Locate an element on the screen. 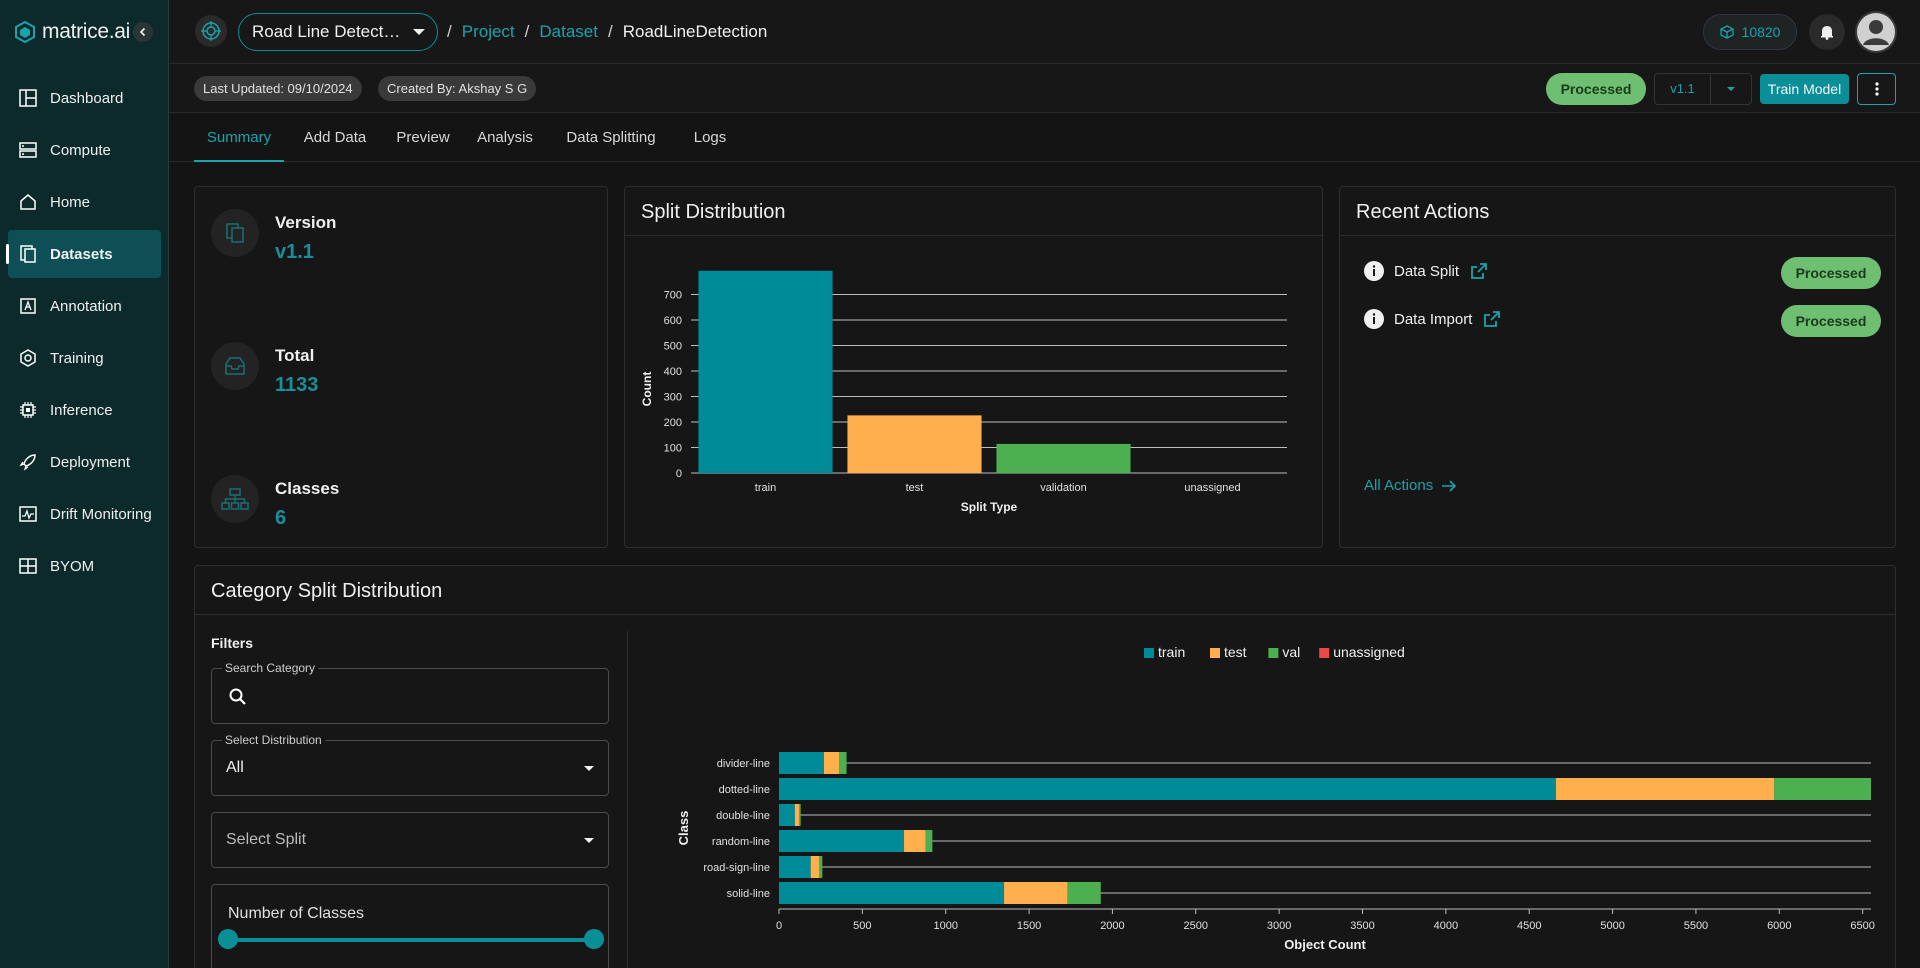 The image size is (1920, 968). chip-icon is located at coordinates (28, 410).